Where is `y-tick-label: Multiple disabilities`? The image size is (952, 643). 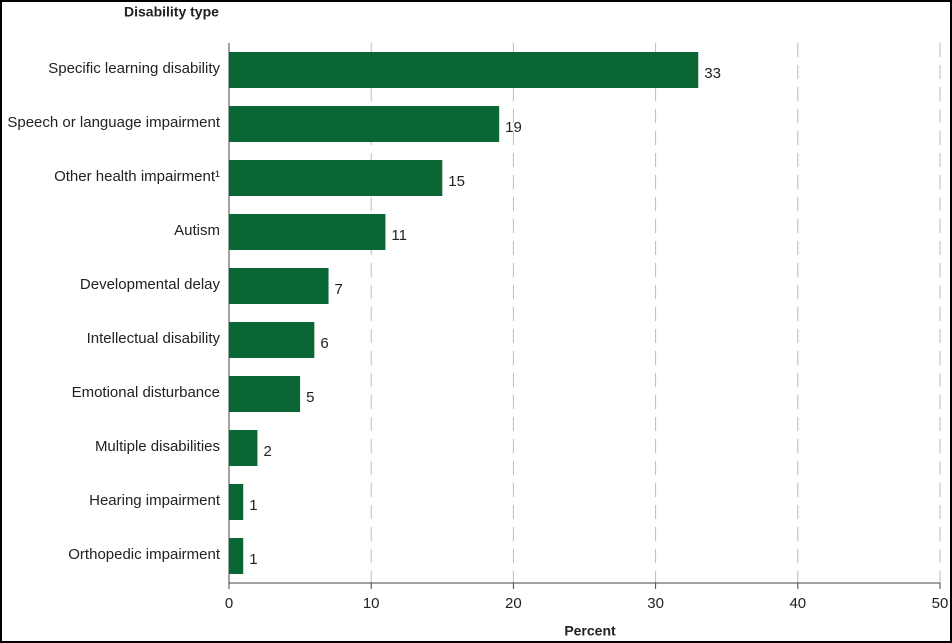 y-tick-label: Multiple disabilities is located at coordinates (157, 446).